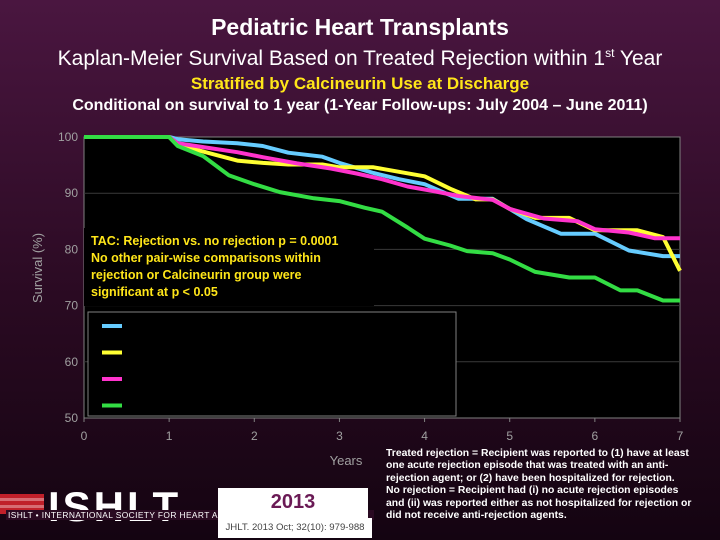  I want to click on y-tick-label: 90, so click(72, 193).